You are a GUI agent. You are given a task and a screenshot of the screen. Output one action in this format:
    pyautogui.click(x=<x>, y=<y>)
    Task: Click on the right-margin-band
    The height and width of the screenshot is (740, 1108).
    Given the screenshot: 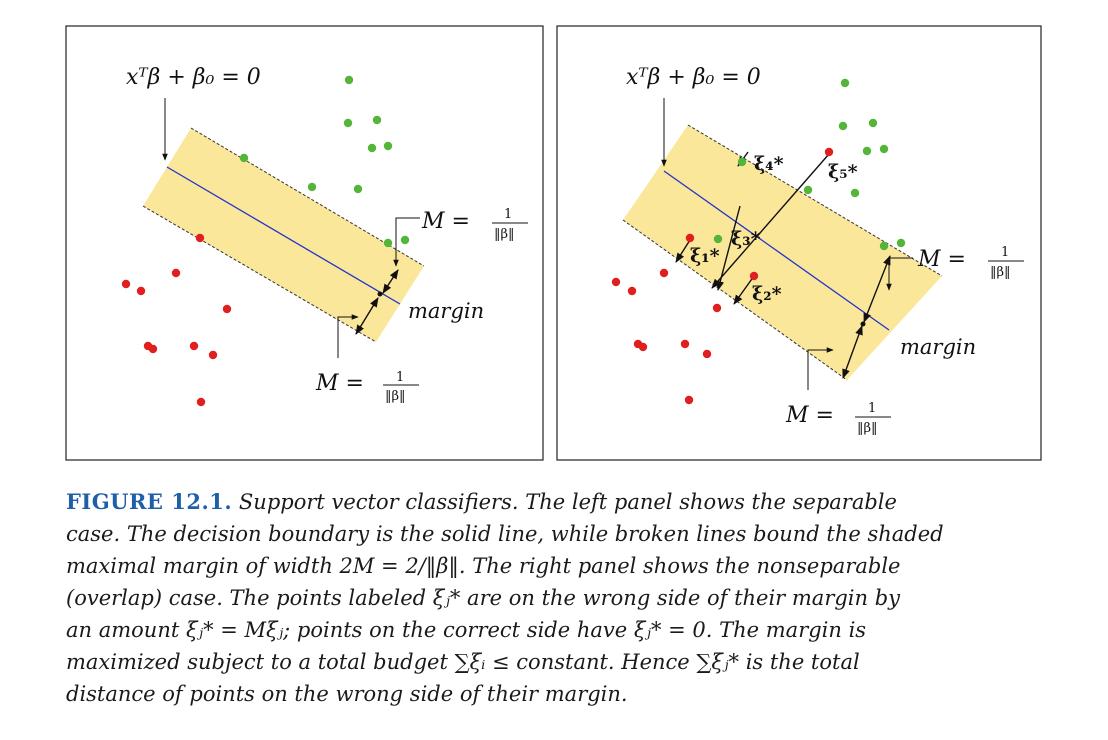 What is the action you would take?
    pyautogui.click(x=782, y=252)
    